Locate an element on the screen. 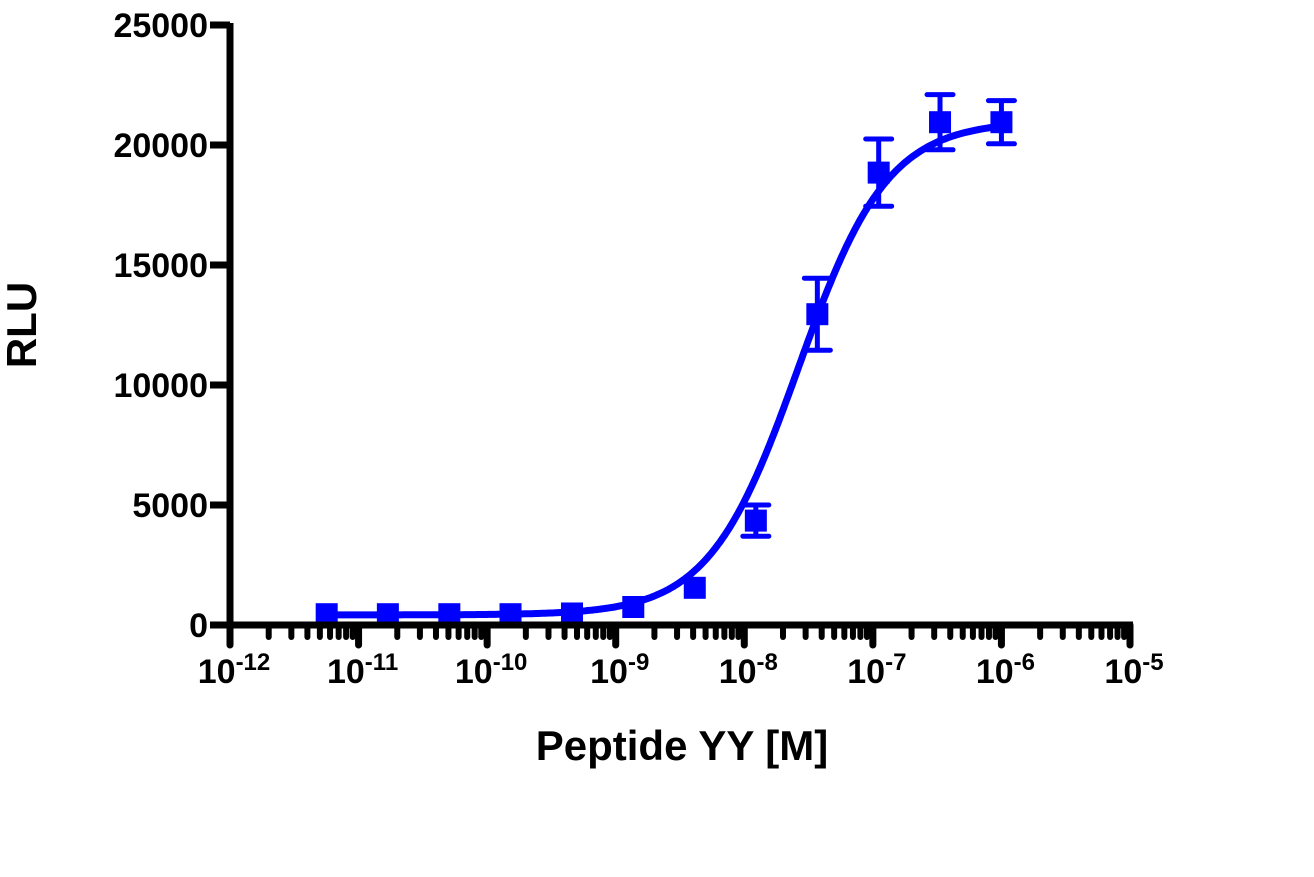 Image resolution: width=1314 pixels, height=877 pixels. x-axis-title: Peptide YY [M] is located at coordinates (682, 745).